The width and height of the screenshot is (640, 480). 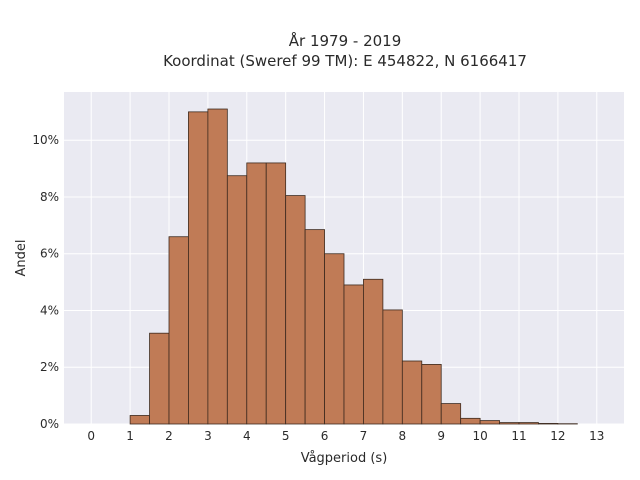 I want to click on x-tick-labels: 0 1 2 3 4 5 6 7 8 9 10 11 12 13, so click(x=345, y=436).